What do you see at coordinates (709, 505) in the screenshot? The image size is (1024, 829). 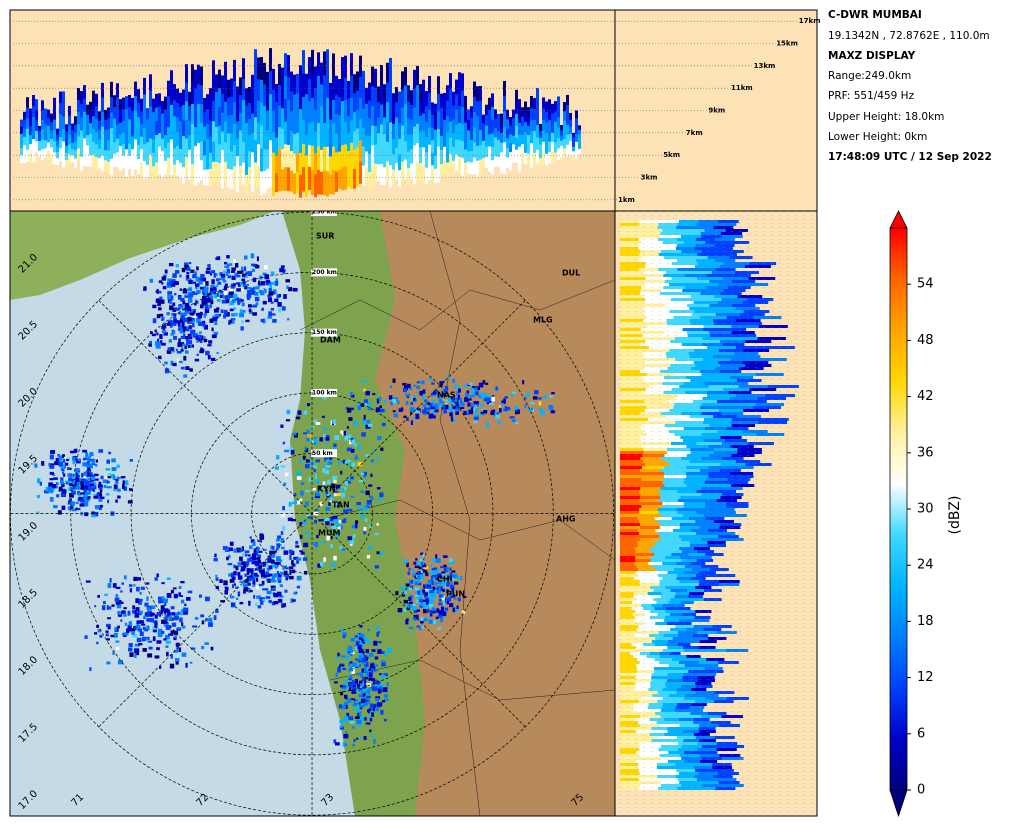 I see `right-echoes` at bounding box center [709, 505].